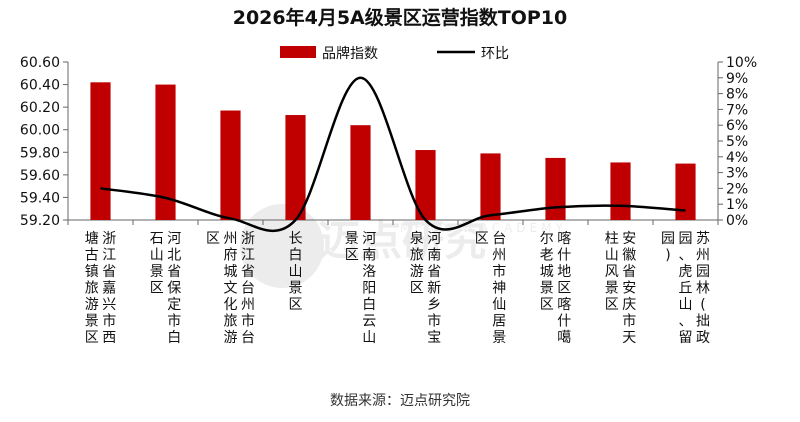 This screenshot has width=800, height=422. What do you see at coordinates (174, 239) in the screenshot?
I see `category-char: 河` at bounding box center [174, 239].